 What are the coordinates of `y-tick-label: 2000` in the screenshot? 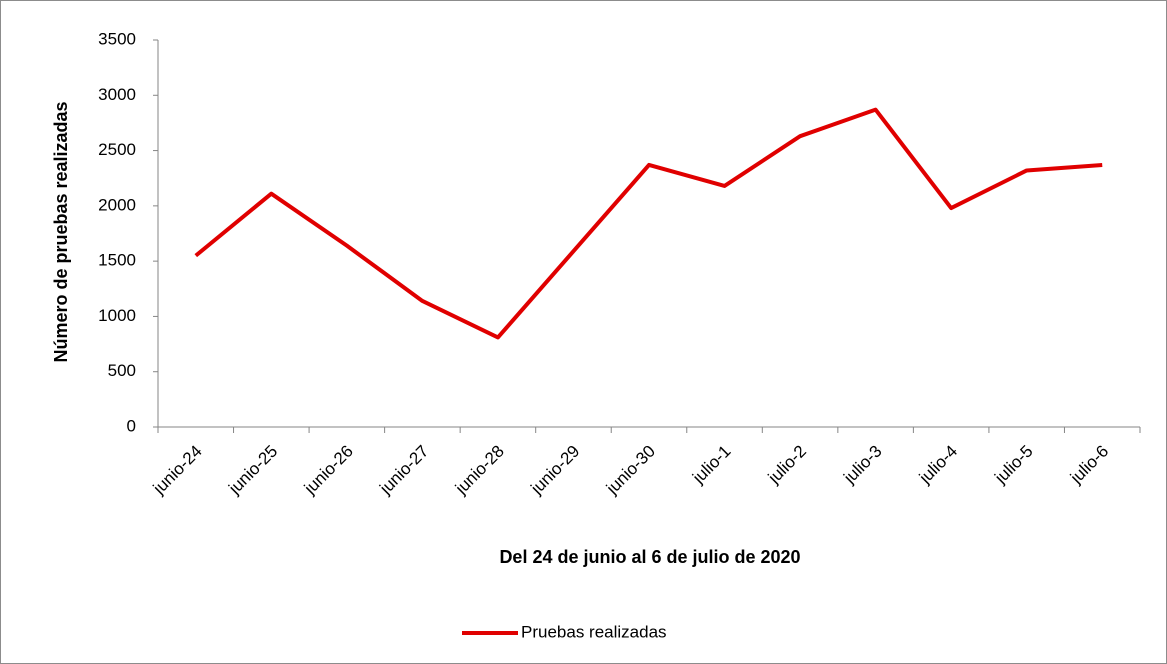 It's located at (117, 204).